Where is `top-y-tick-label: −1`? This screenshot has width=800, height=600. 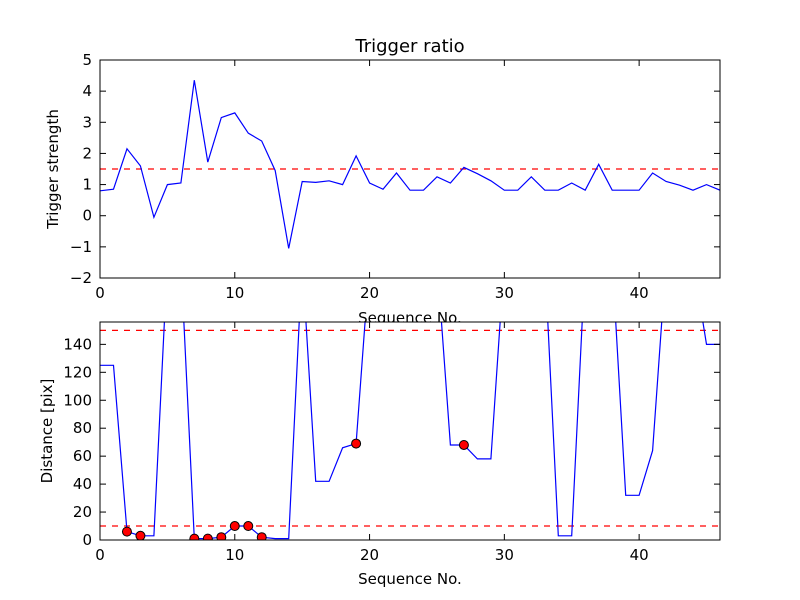
top-y-tick-label: −1 is located at coordinates (81, 247).